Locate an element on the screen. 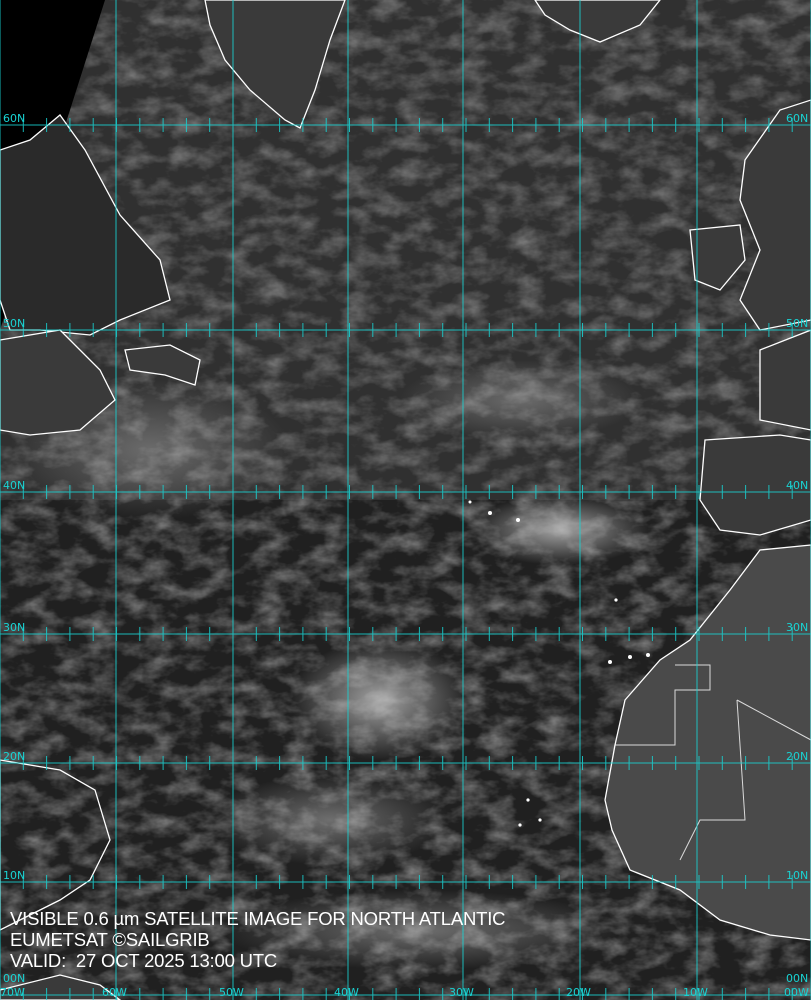 The height and width of the screenshot is (1000, 811). latitude-label-right: 20N is located at coordinates (797, 756).